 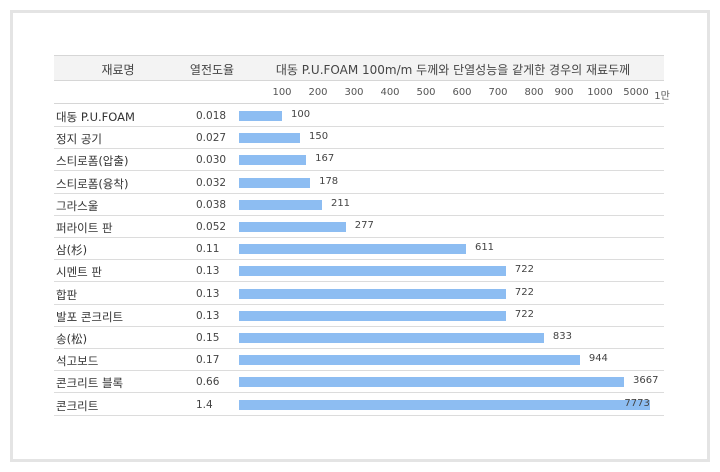 I want to click on table-row: 스티로폼(압출) 0.030 167, so click(x=359, y=160).